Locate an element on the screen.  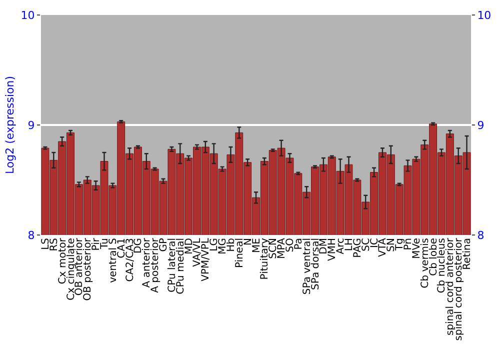
x-tick-label: A posterior is located at coordinates (156, 265).